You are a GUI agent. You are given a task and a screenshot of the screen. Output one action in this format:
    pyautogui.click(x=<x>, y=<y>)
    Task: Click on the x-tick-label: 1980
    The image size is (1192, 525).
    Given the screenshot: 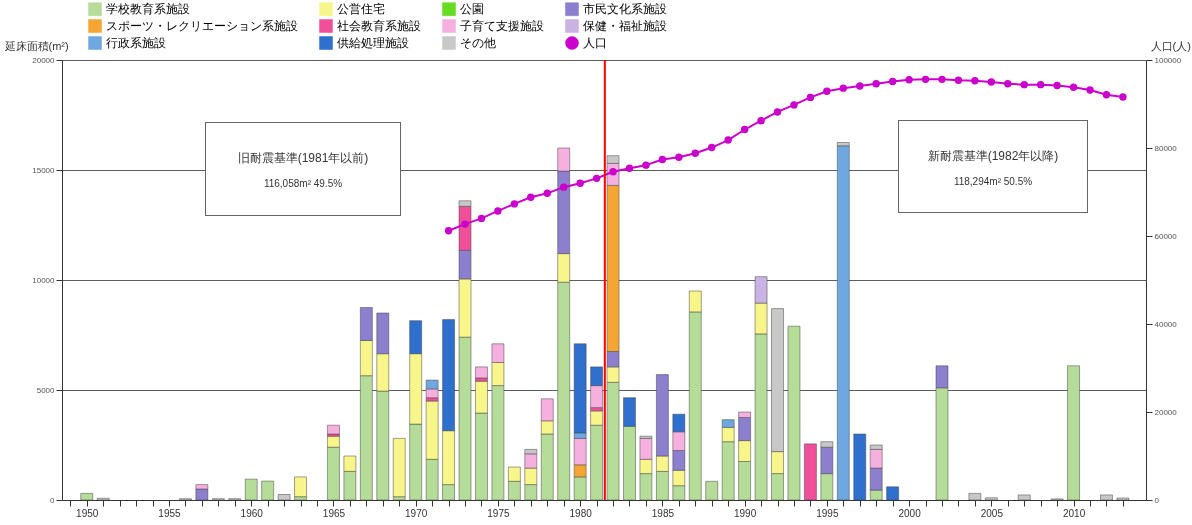 What is the action you would take?
    pyautogui.click(x=581, y=513)
    